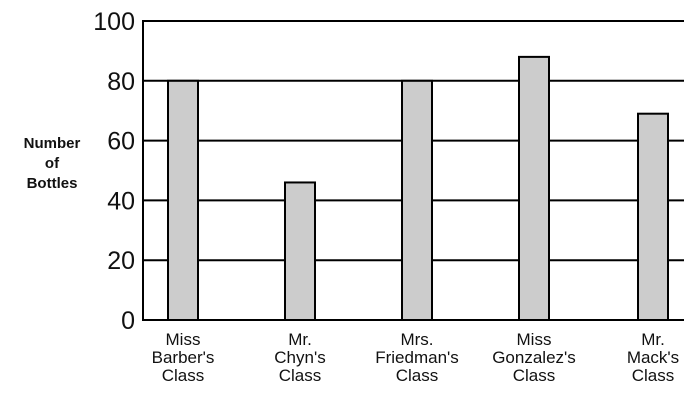  I want to click on y-tick-label: 0, so click(128, 321).